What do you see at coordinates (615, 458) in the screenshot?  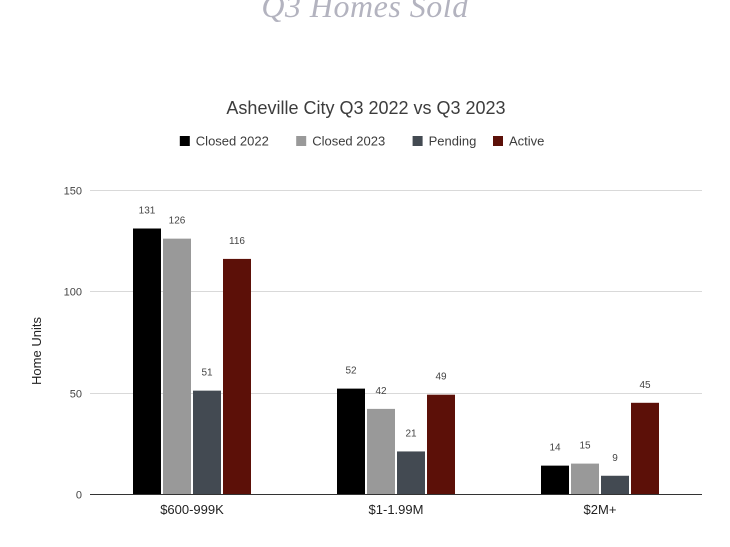 I see `data-label: 9` at bounding box center [615, 458].